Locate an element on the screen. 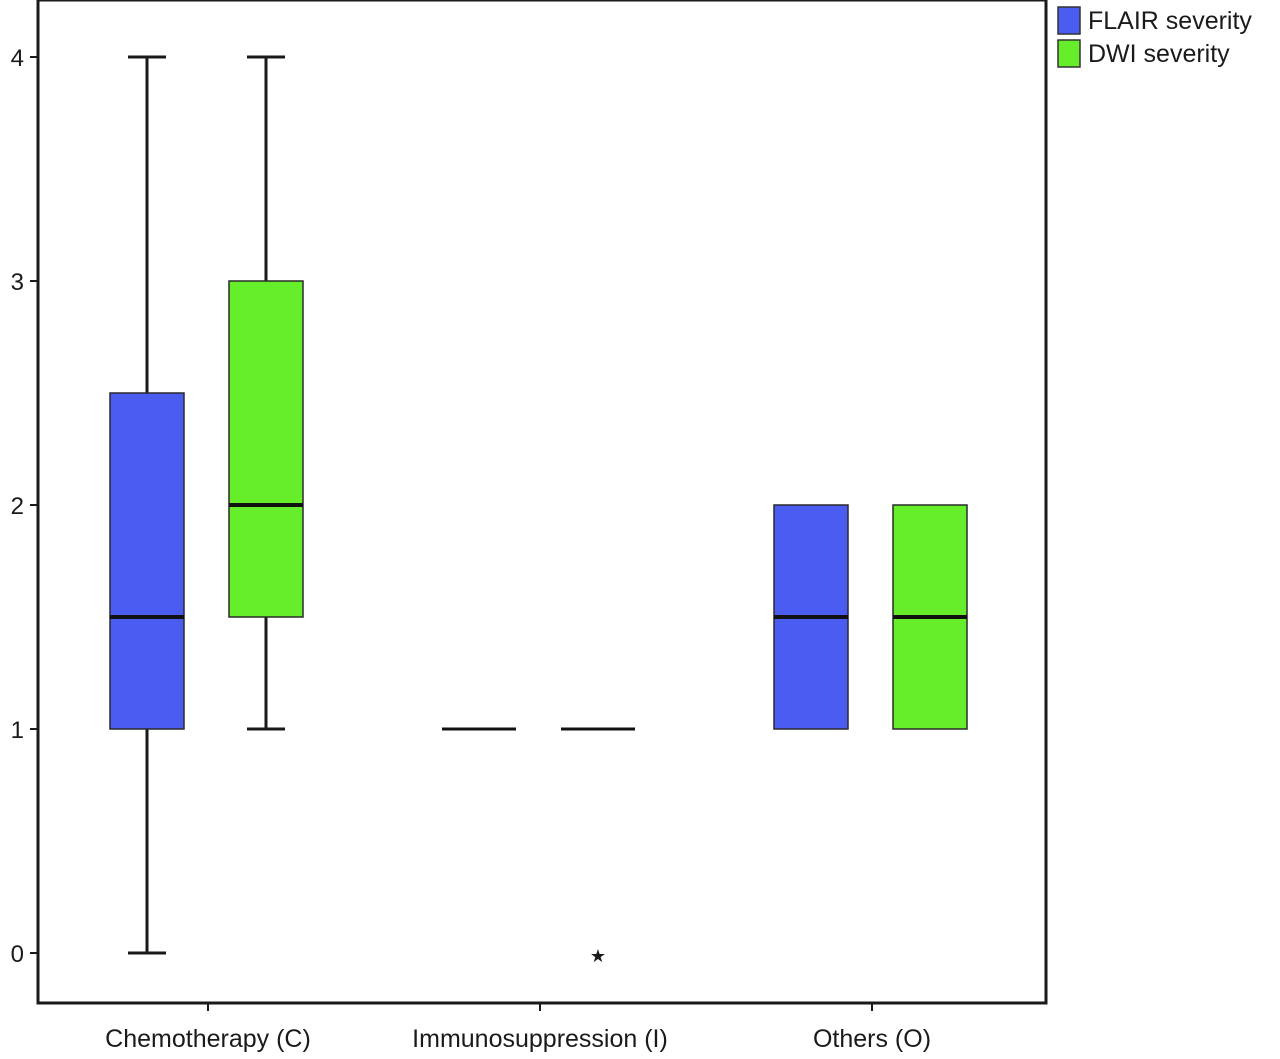  y-axis: 0 1 2 3 4 is located at coordinates (24, 506).